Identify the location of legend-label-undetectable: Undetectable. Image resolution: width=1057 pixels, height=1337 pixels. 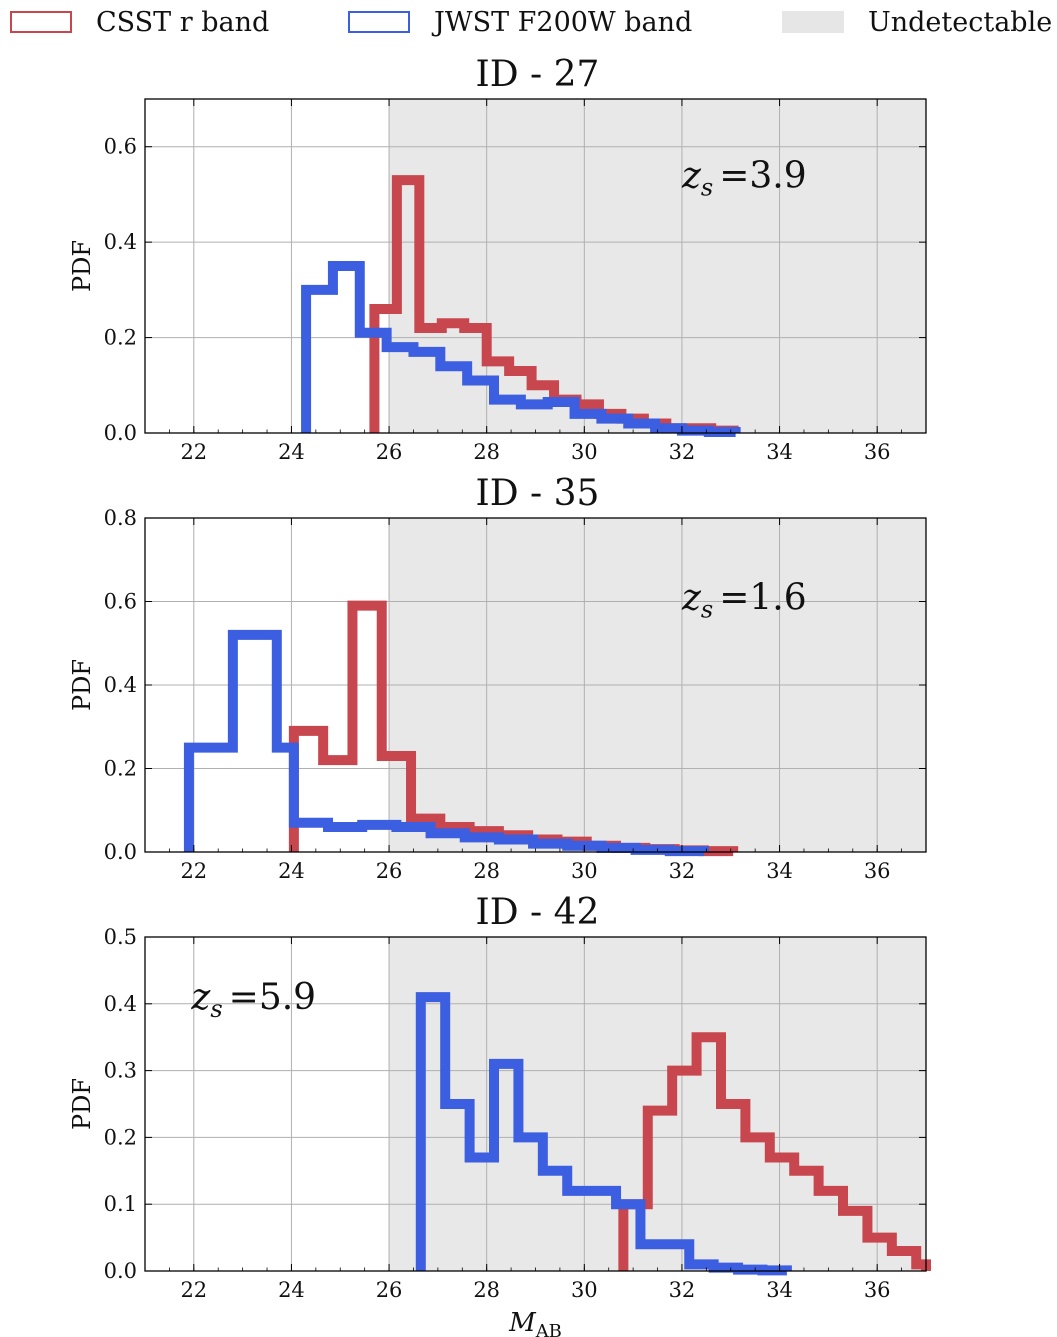
(960, 22).